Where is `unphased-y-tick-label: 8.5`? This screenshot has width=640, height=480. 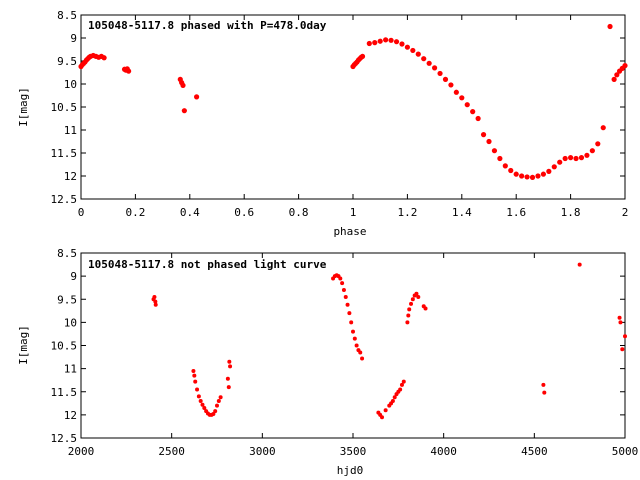 unphased-y-tick-label: 8.5 is located at coordinates (67, 253).